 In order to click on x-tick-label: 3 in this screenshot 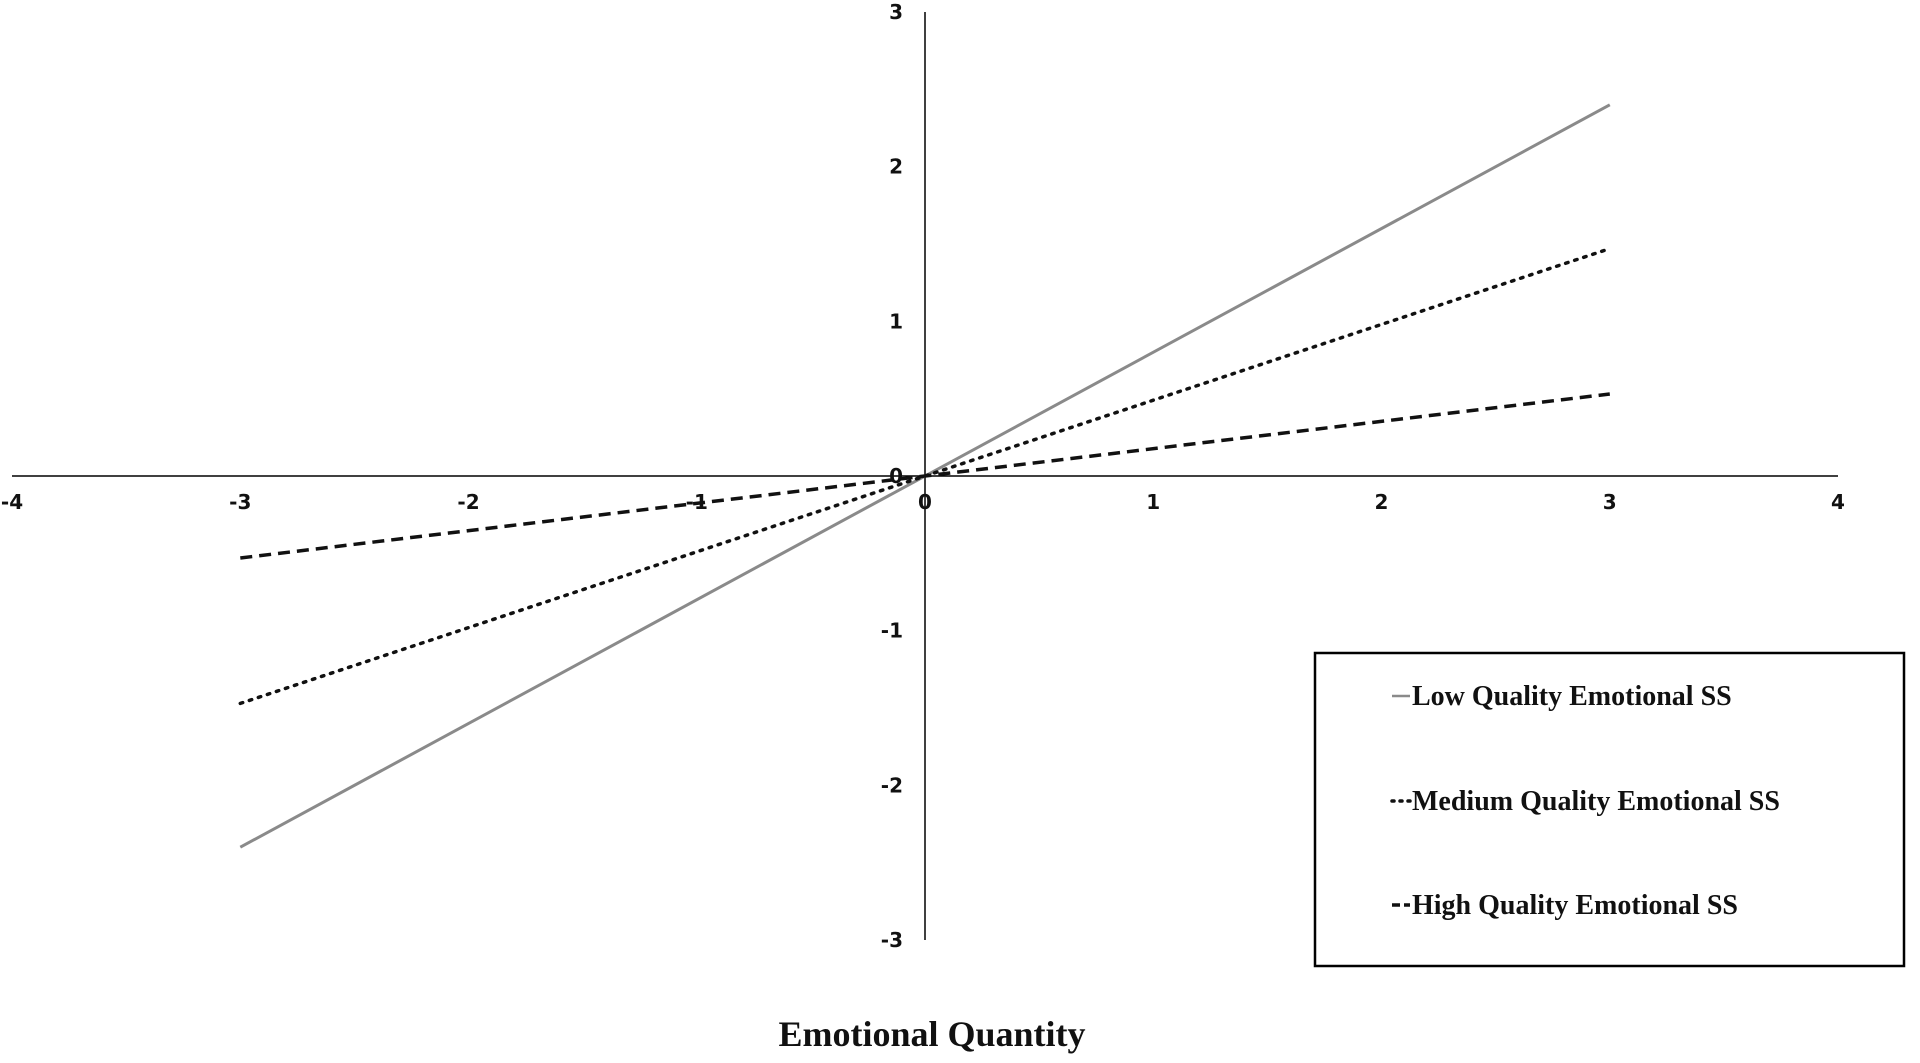, I will do `click(1610, 502)`.